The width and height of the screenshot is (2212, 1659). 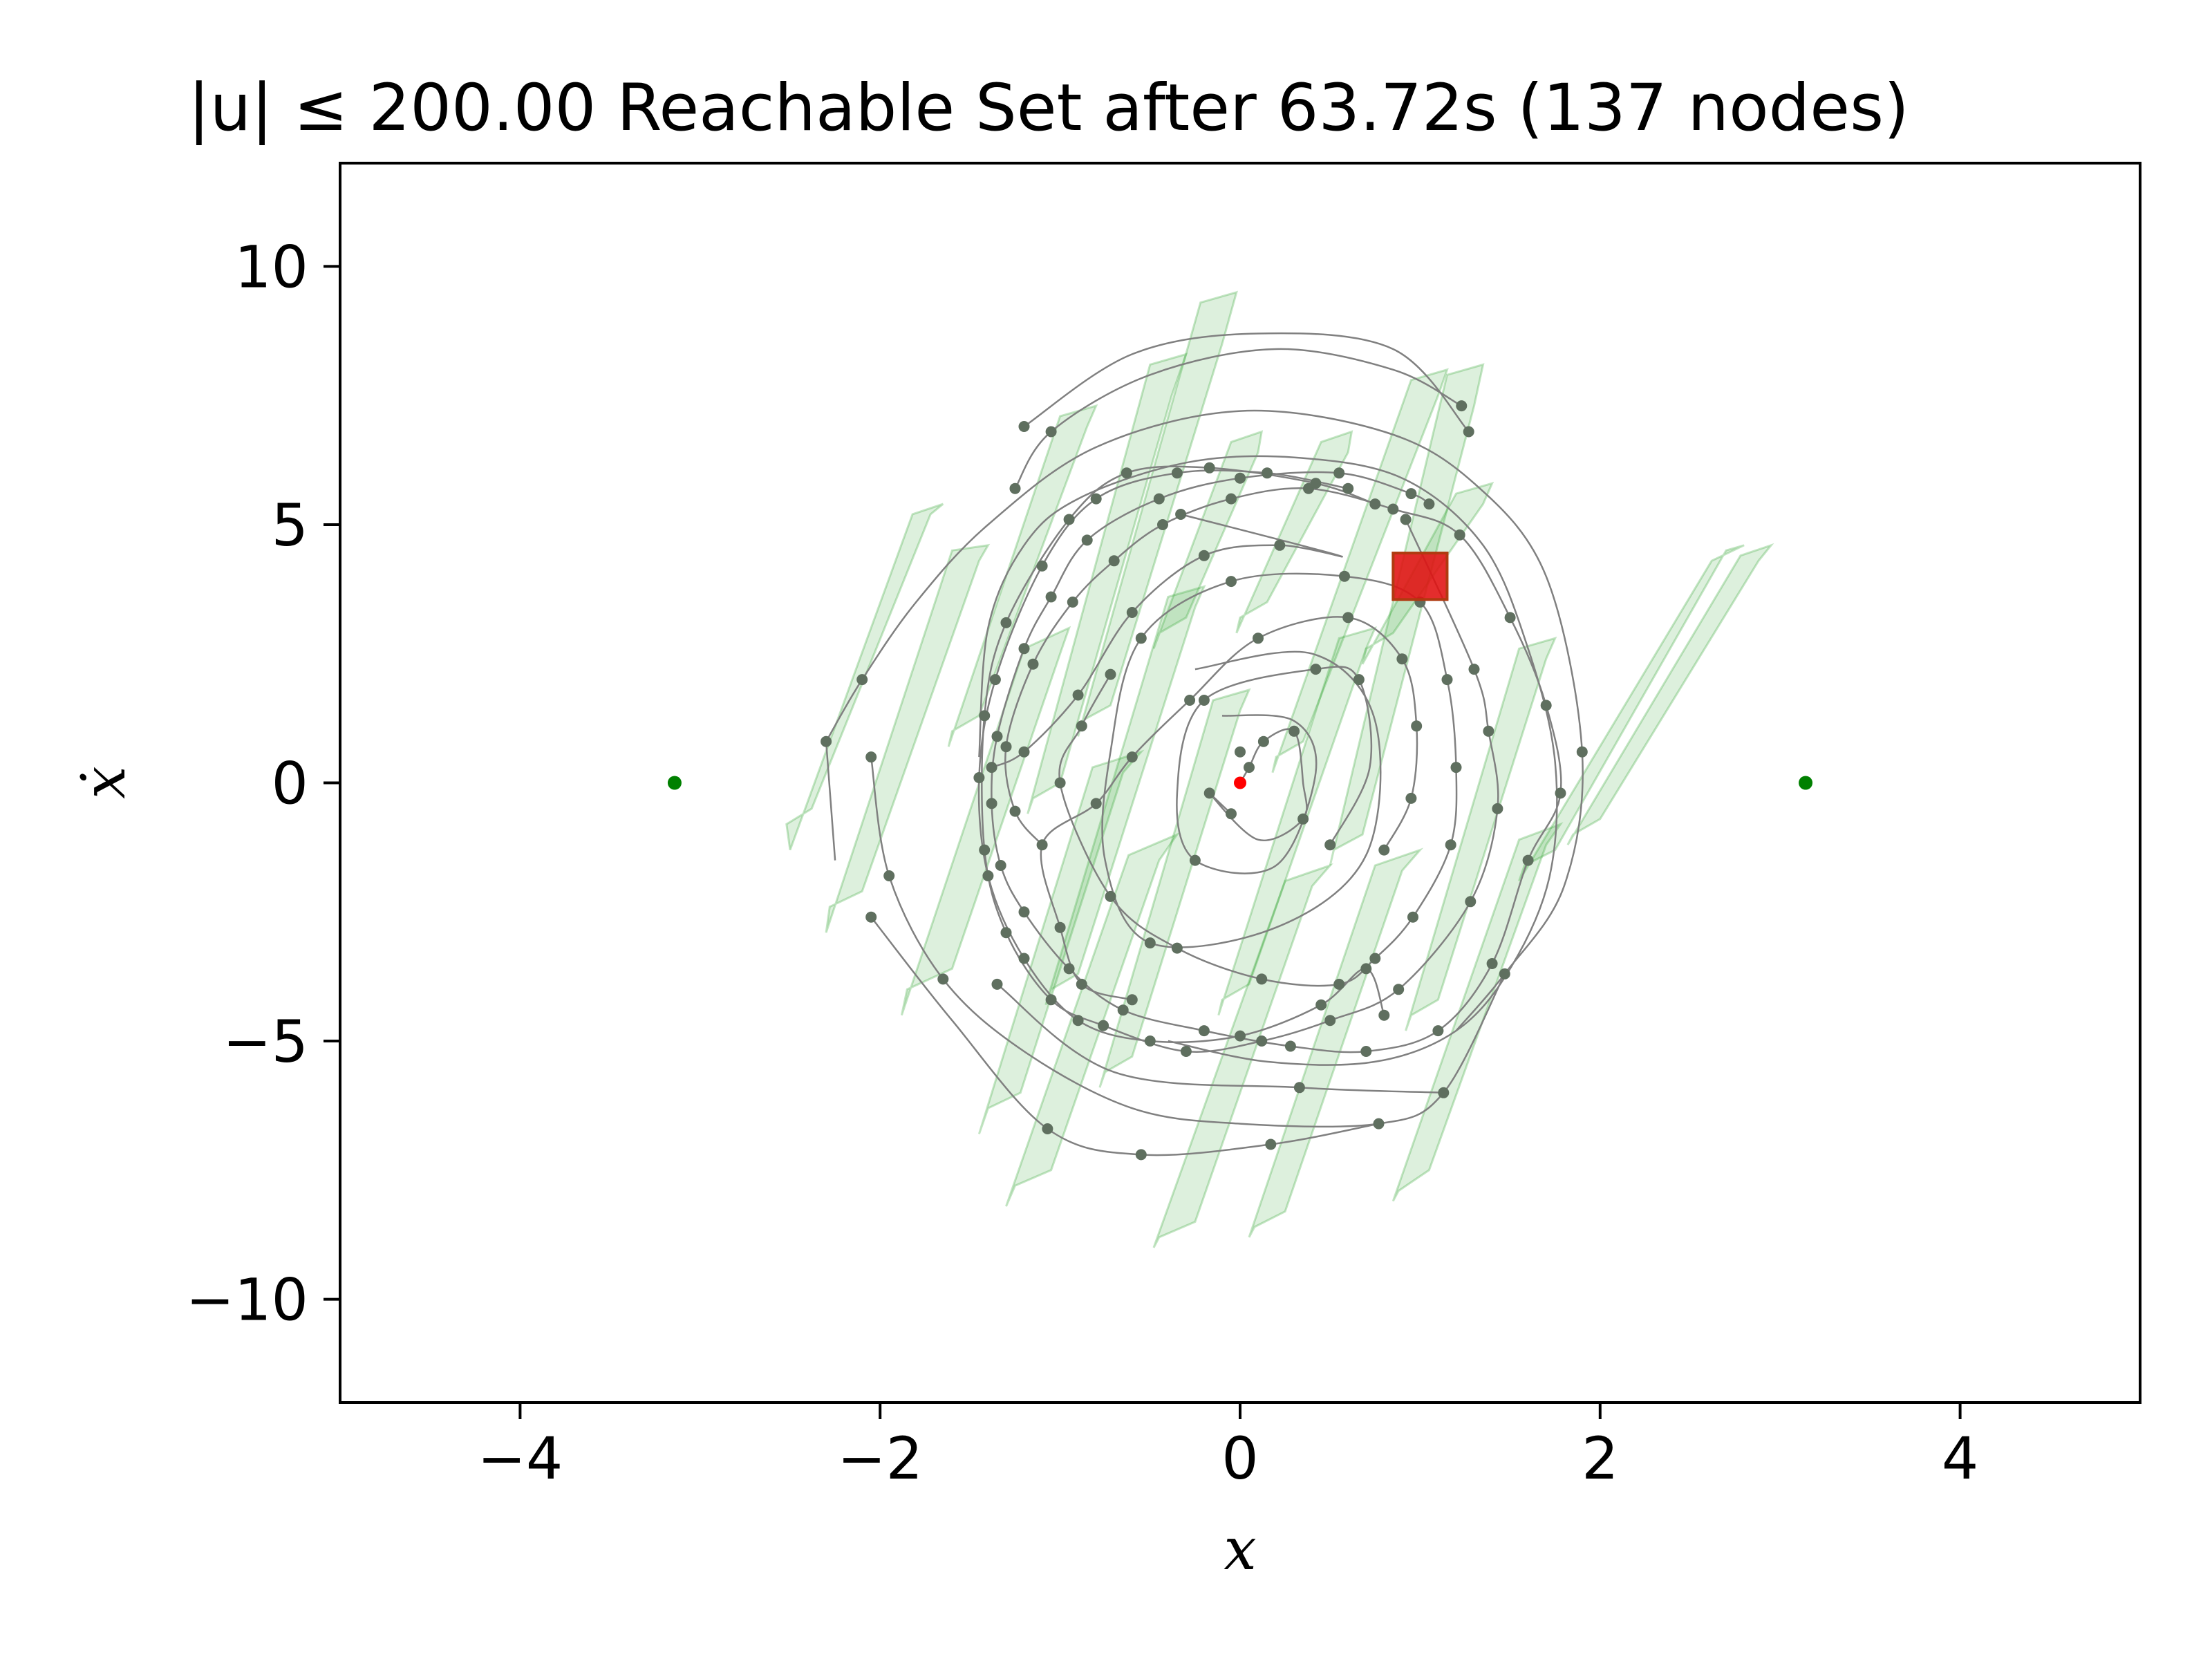 I want to click on x-axis-ticks: −4 −2 0 2 4, so click(x=1227, y=1447).